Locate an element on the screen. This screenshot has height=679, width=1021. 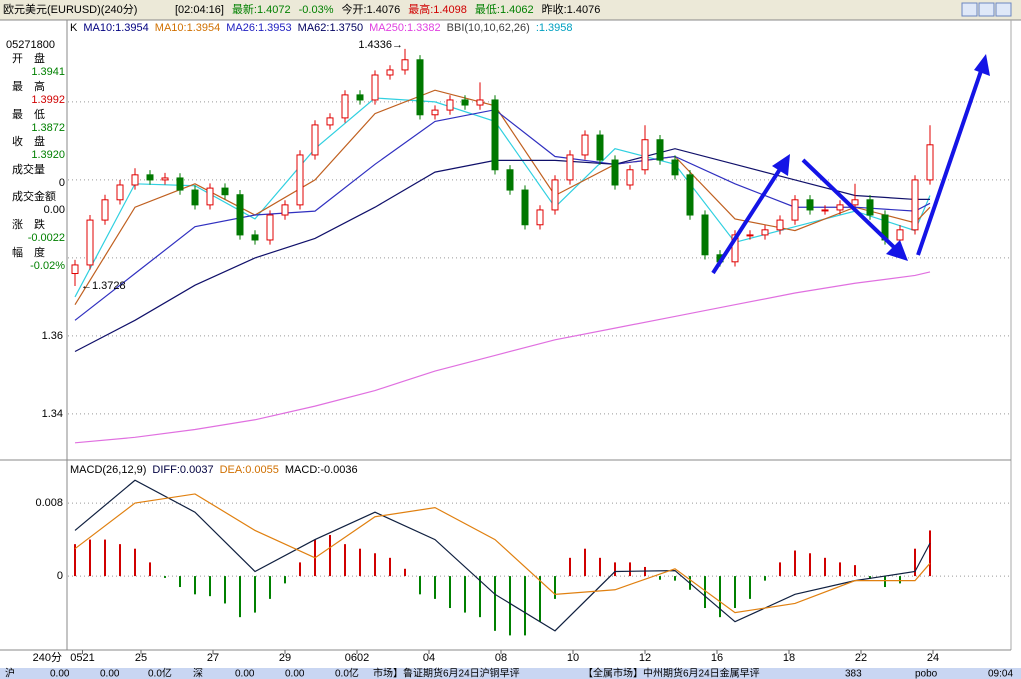
status-item: 0.0亿 is located at coordinates (160, 673).